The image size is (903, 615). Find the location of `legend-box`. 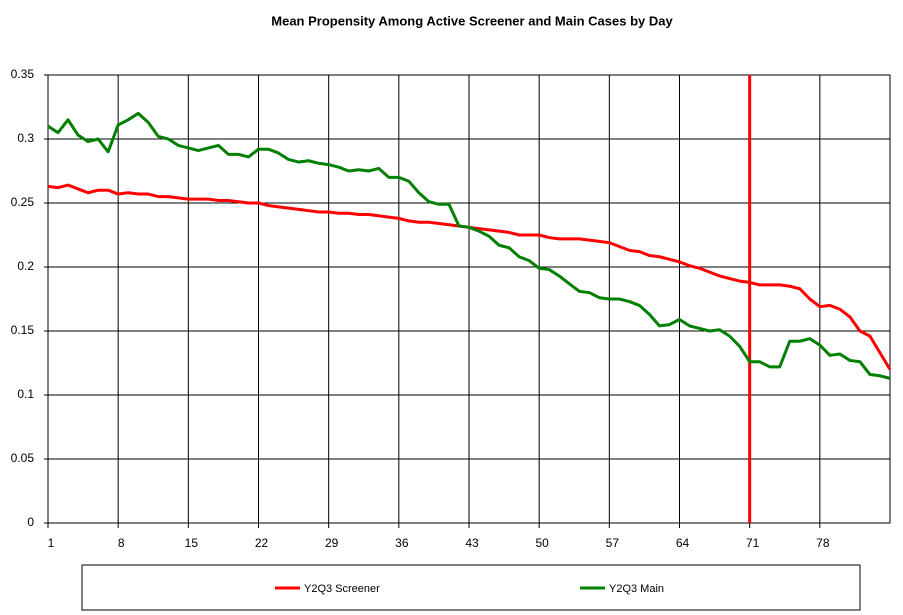

legend-box is located at coordinates (471, 587).